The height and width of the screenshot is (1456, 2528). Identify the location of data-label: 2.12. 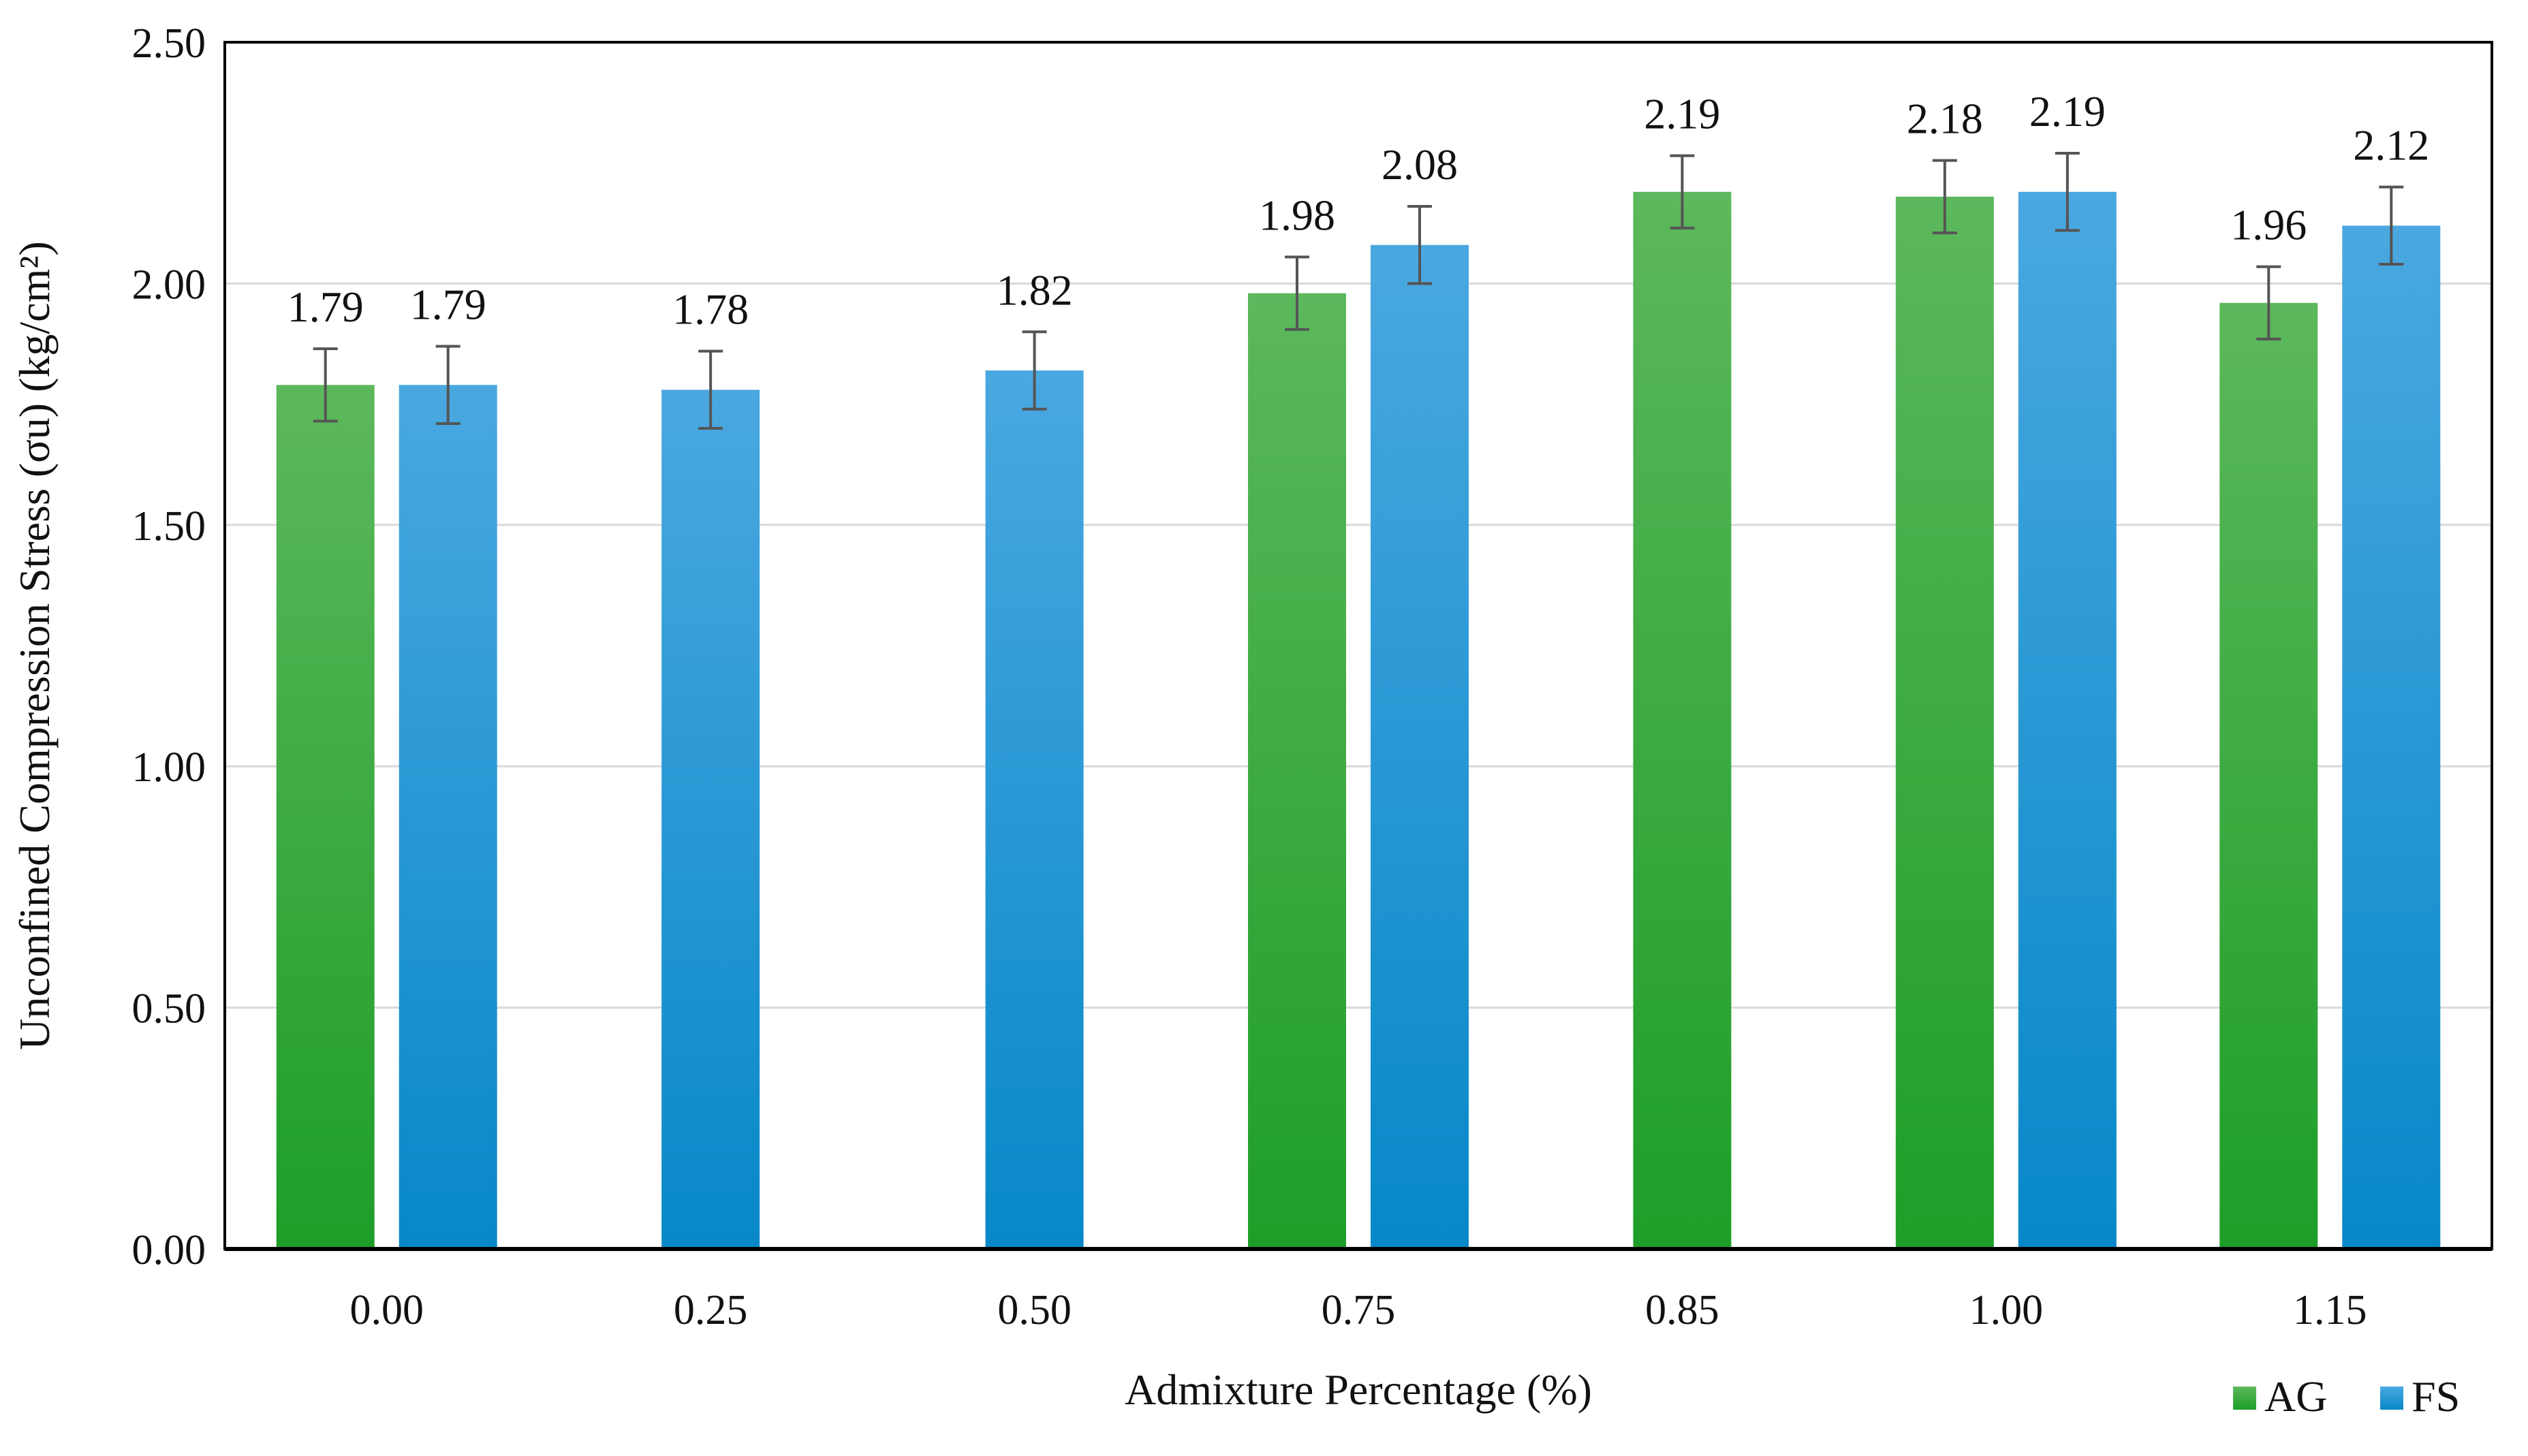
(2391, 145).